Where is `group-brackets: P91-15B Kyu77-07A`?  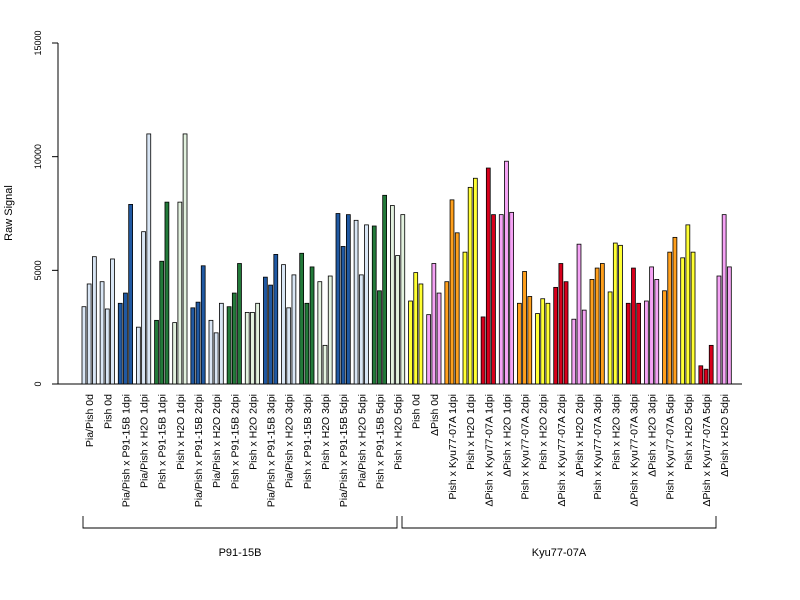
group-brackets: P91-15B Kyu77-07A is located at coordinates (399, 537).